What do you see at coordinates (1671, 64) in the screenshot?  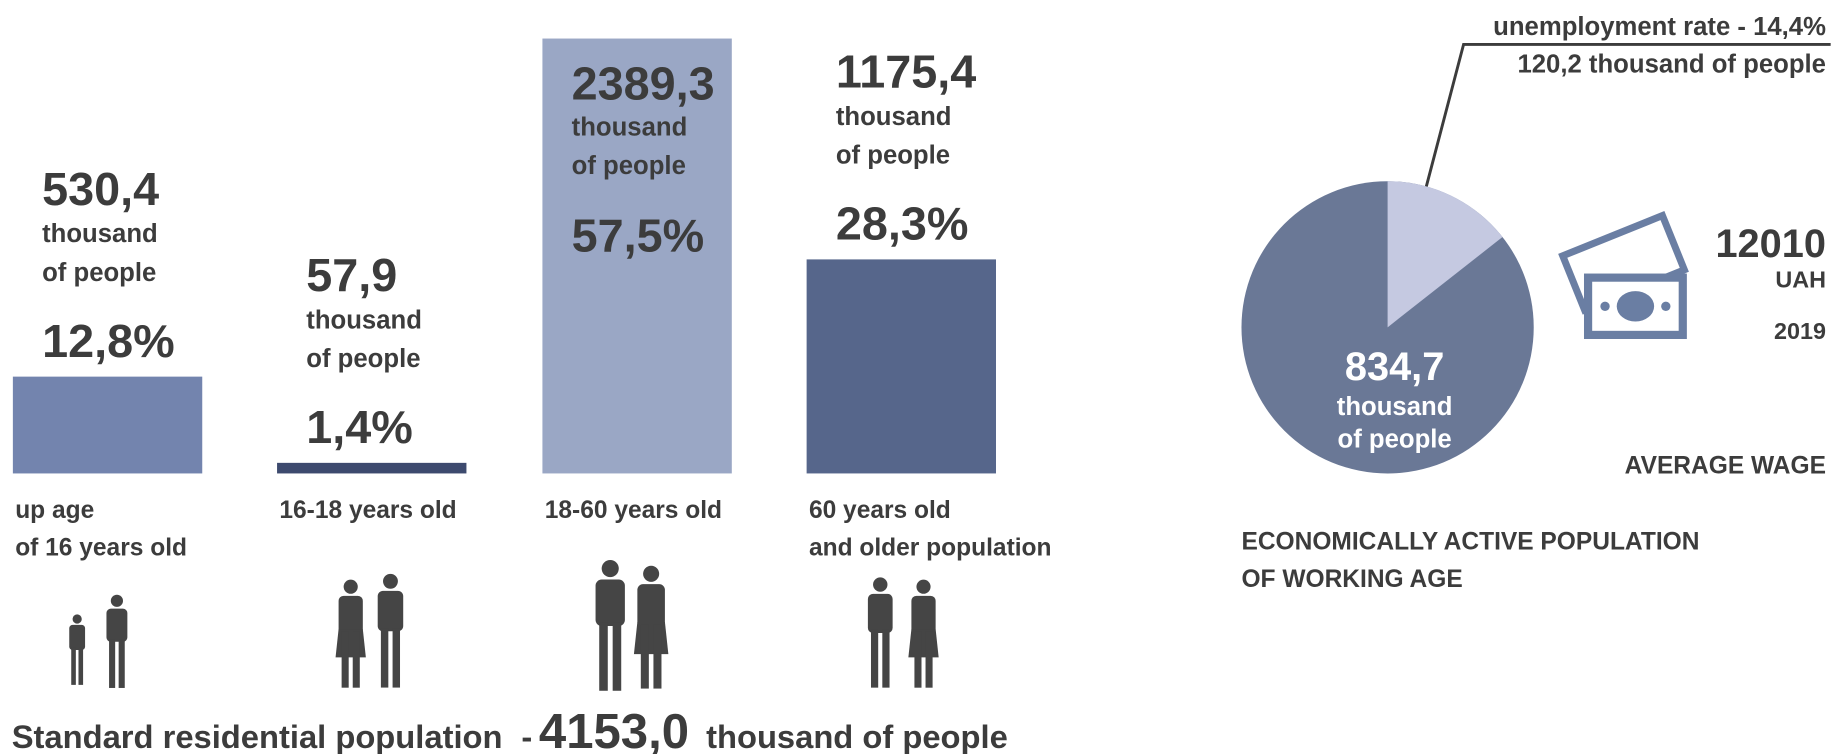 I see `callout-text: 120,2 thousand of people` at bounding box center [1671, 64].